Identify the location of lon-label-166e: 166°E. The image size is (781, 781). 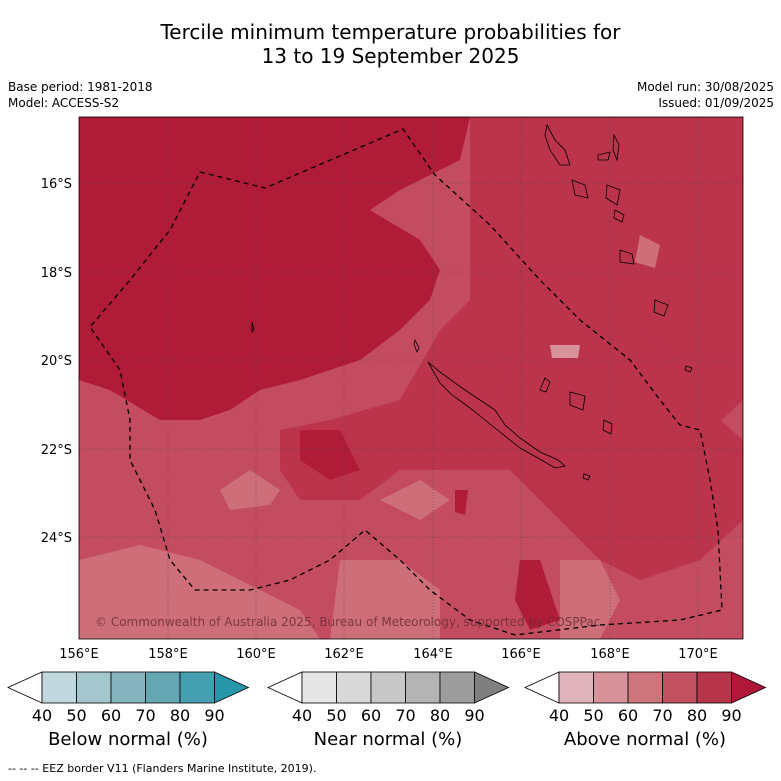
(521, 654).